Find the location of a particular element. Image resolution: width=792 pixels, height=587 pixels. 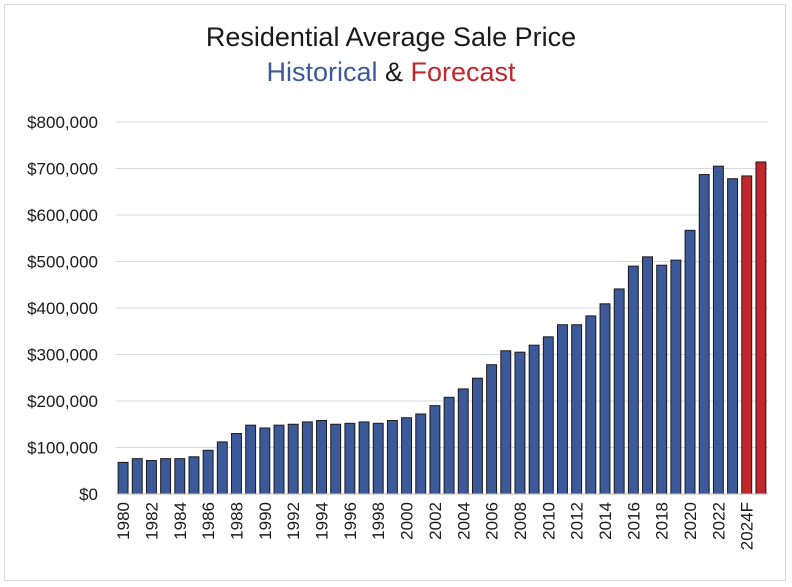

bar-2022 is located at coordinates (718, 330).